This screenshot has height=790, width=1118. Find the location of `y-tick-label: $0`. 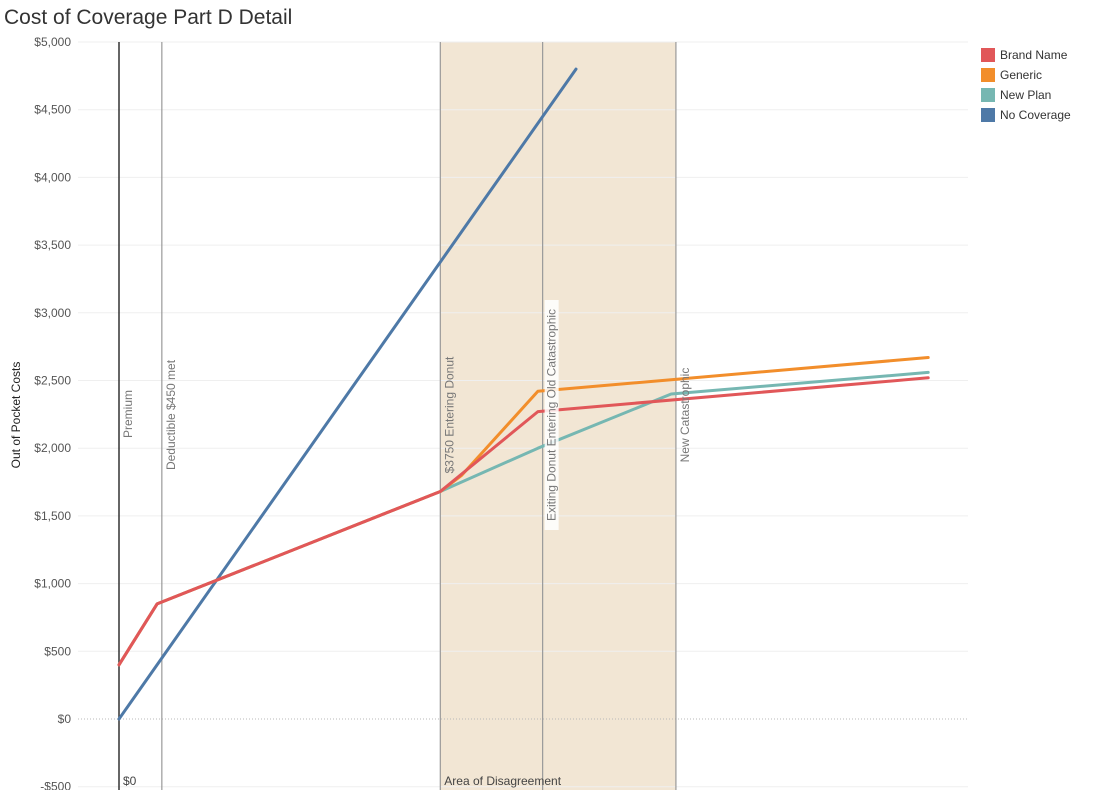

y-tick-label: $0 is located at coordinates (65, 719).